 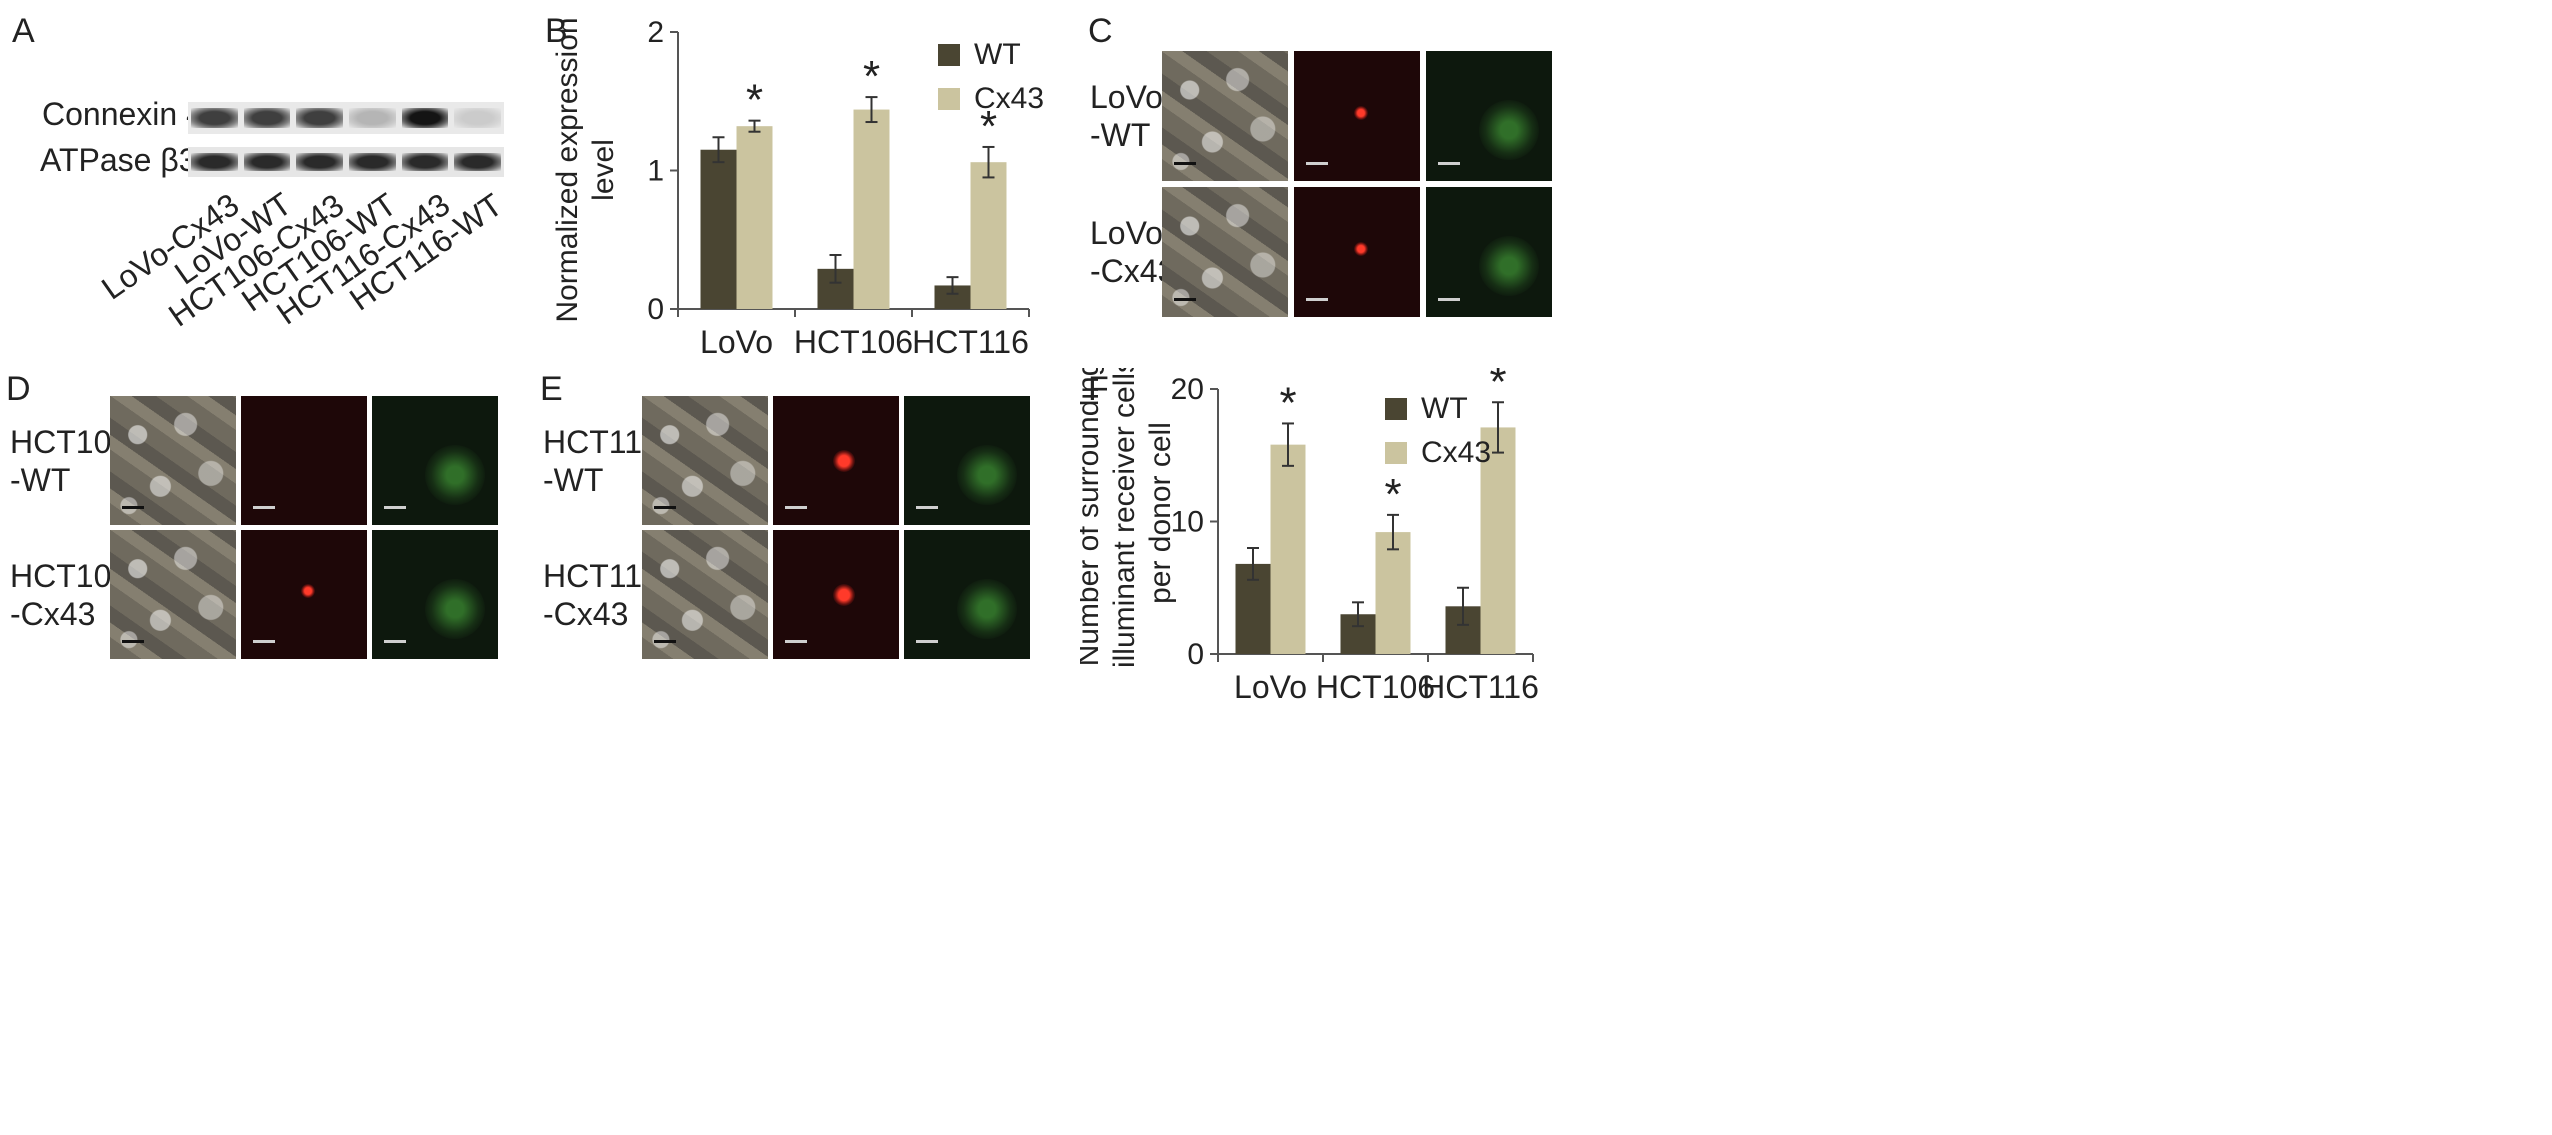 What do you see at coordinates (70, 460) in the screenshot?
I see `micrograph-row-label: HCT106 -WT` at bounding box center [70, 460].